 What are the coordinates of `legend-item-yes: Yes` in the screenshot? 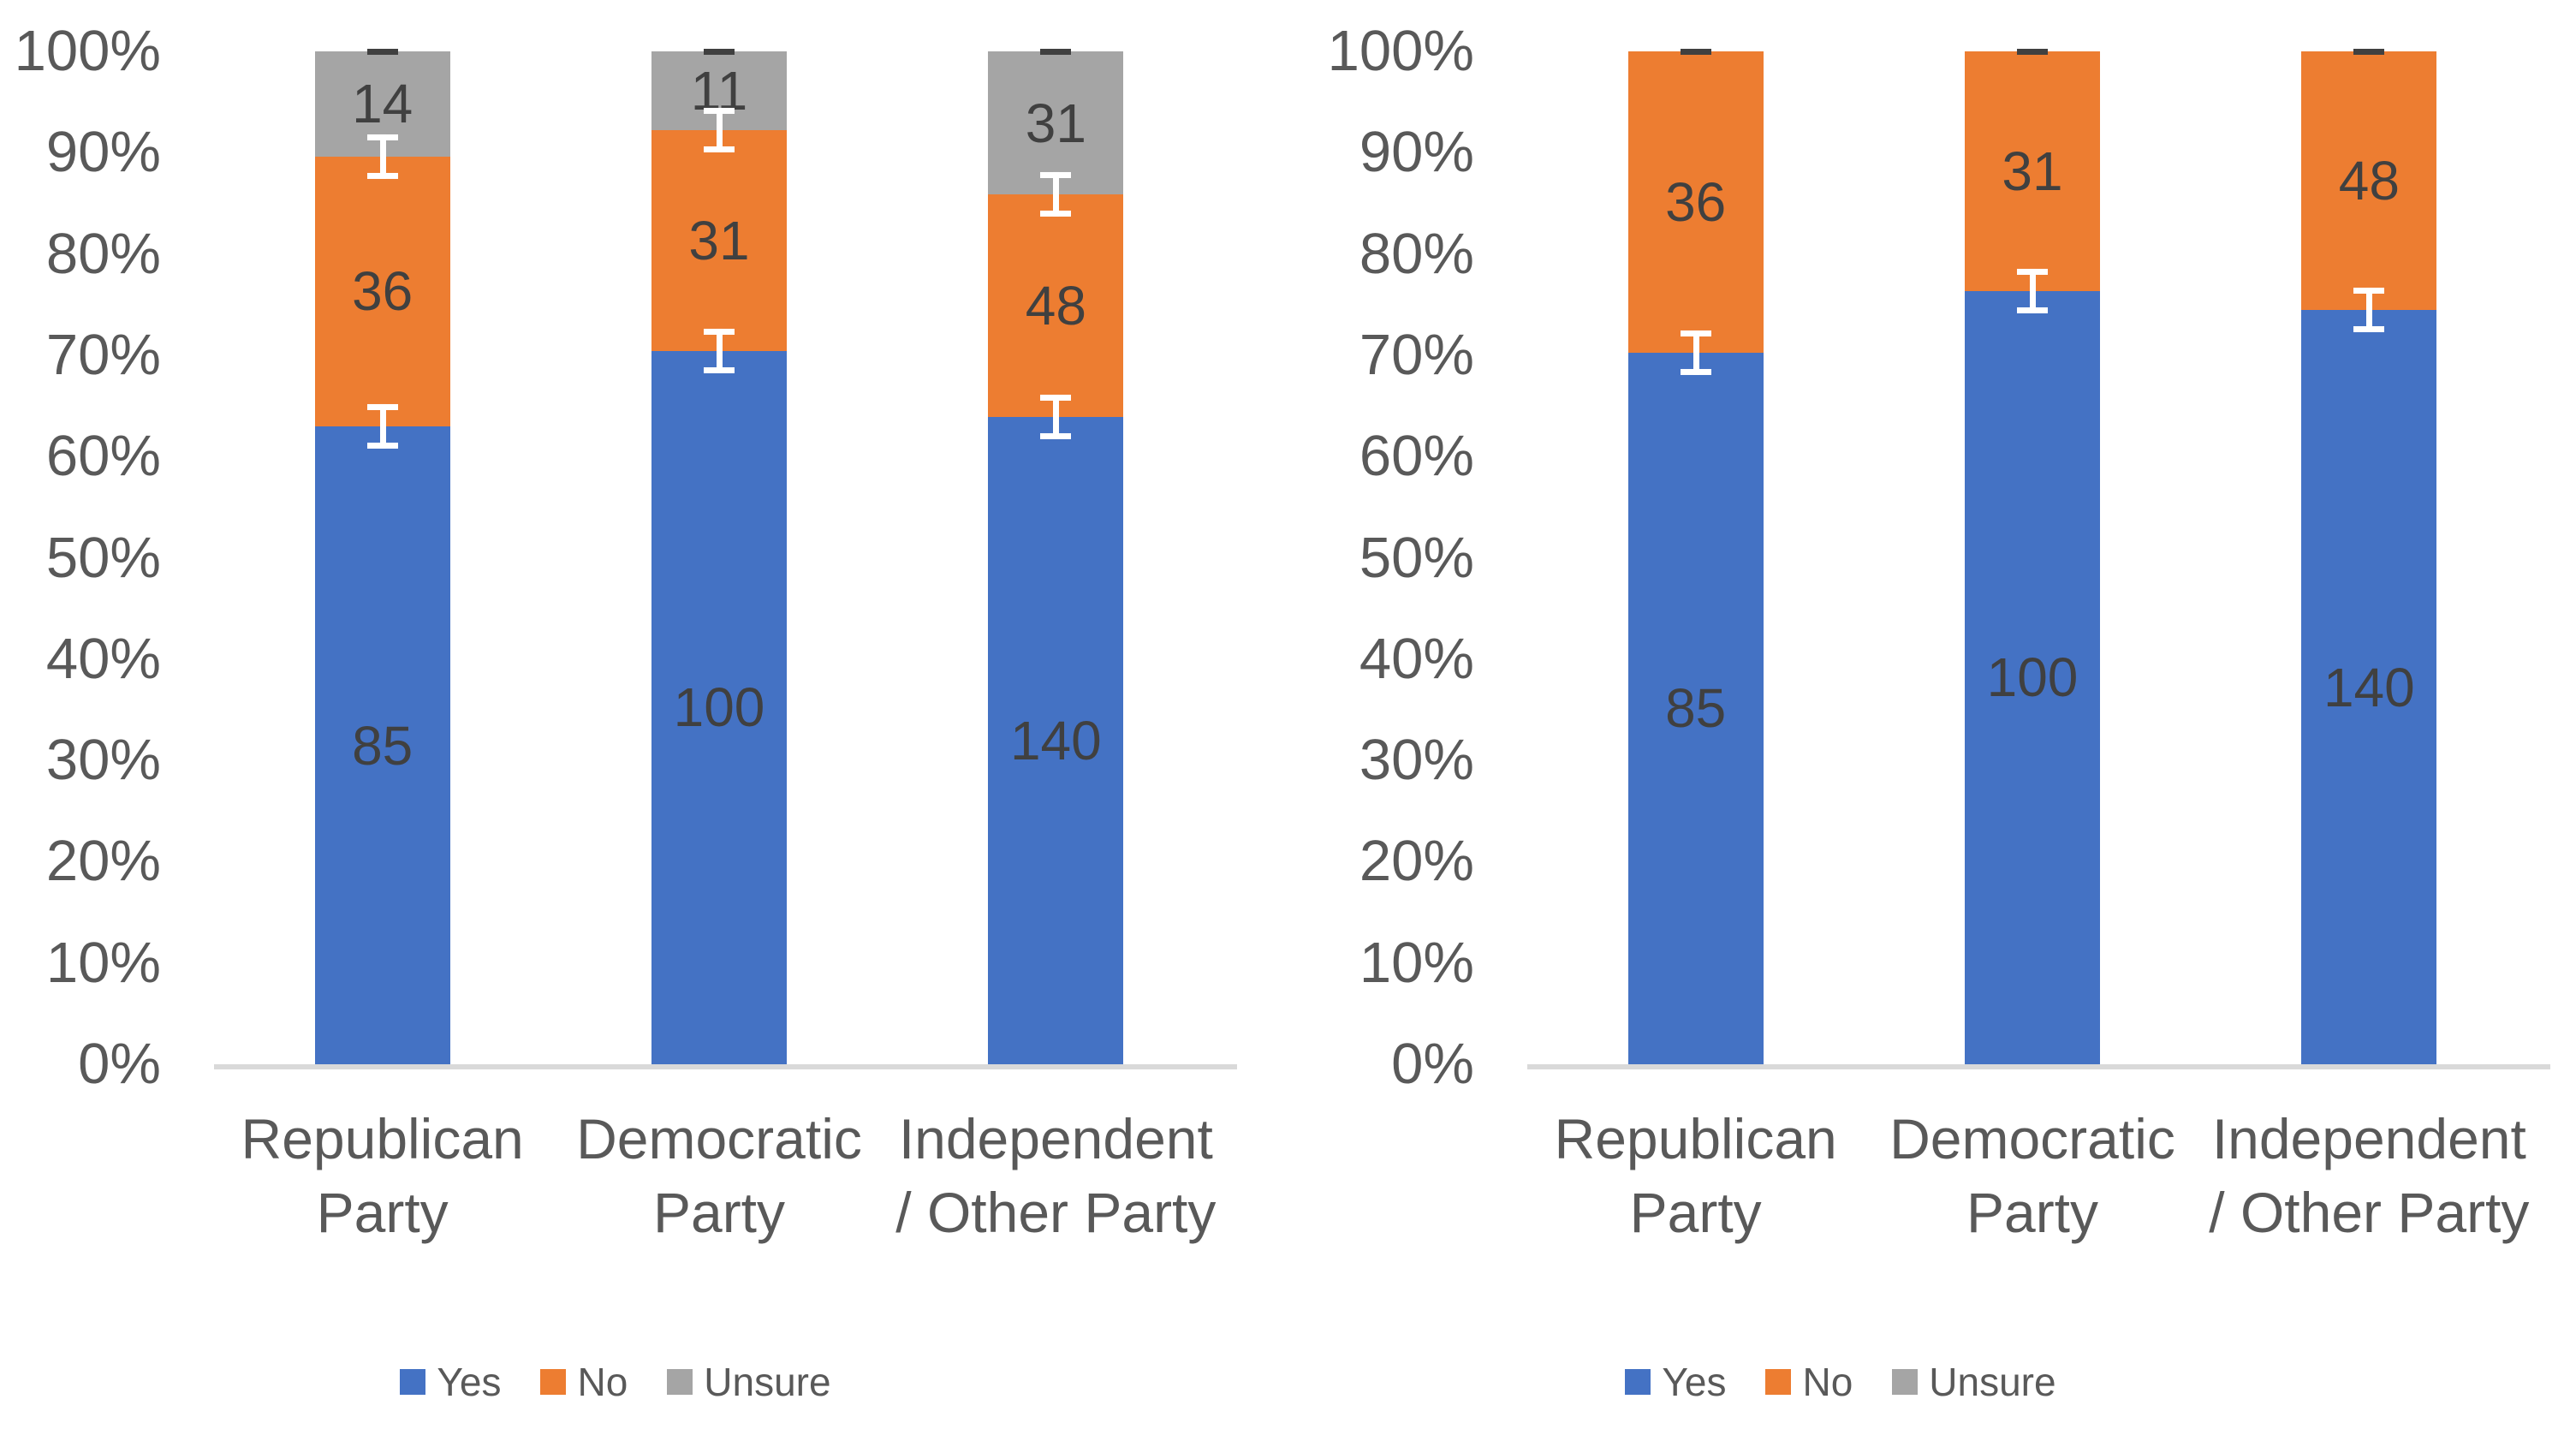 It's located at (450, 1382).